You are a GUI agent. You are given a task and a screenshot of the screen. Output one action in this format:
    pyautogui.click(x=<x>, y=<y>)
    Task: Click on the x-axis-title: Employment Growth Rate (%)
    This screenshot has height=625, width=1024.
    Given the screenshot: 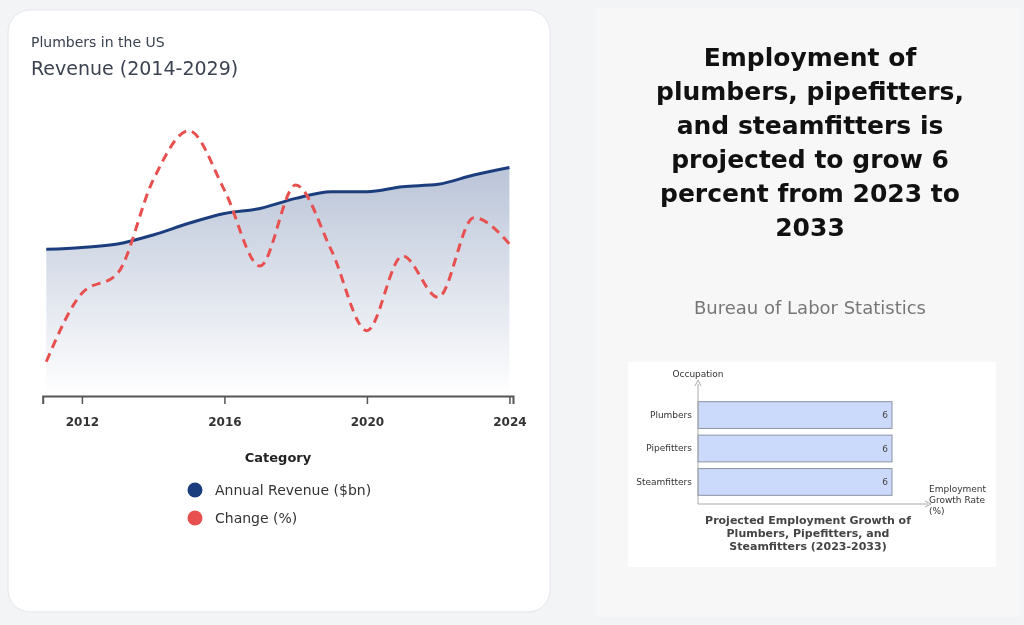 What is the action you would take?
    pyautogui.click(x=958, y=500)
    